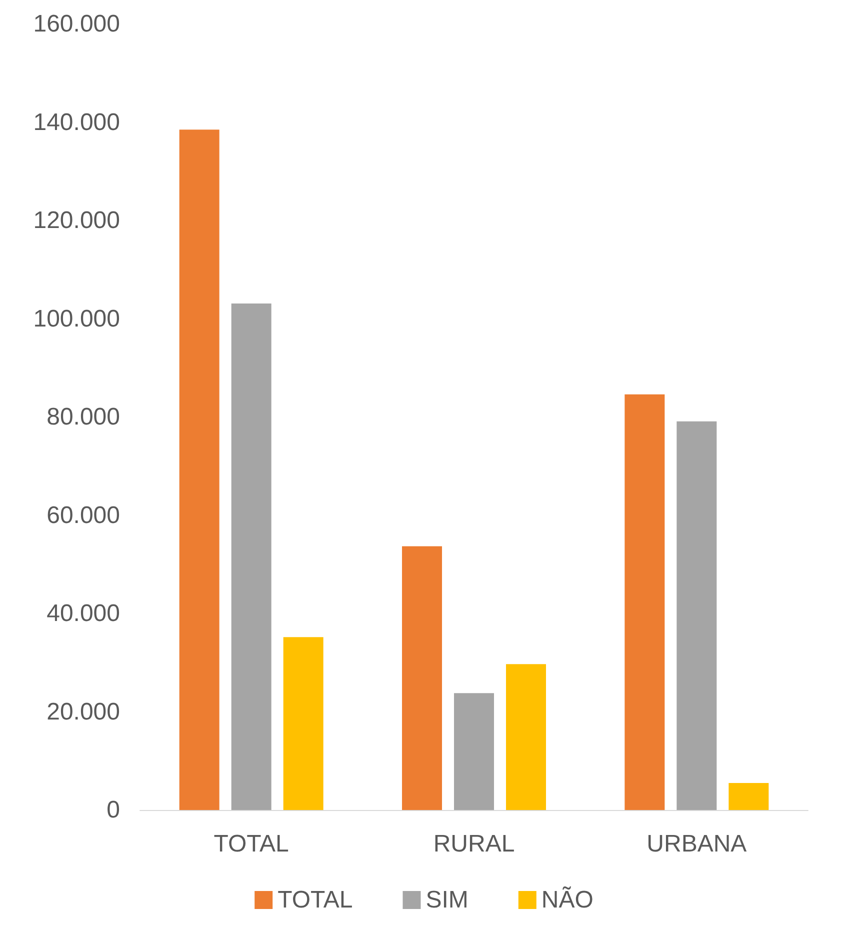  I want to click on y-tick-label: 160.000, so click(76, 24).